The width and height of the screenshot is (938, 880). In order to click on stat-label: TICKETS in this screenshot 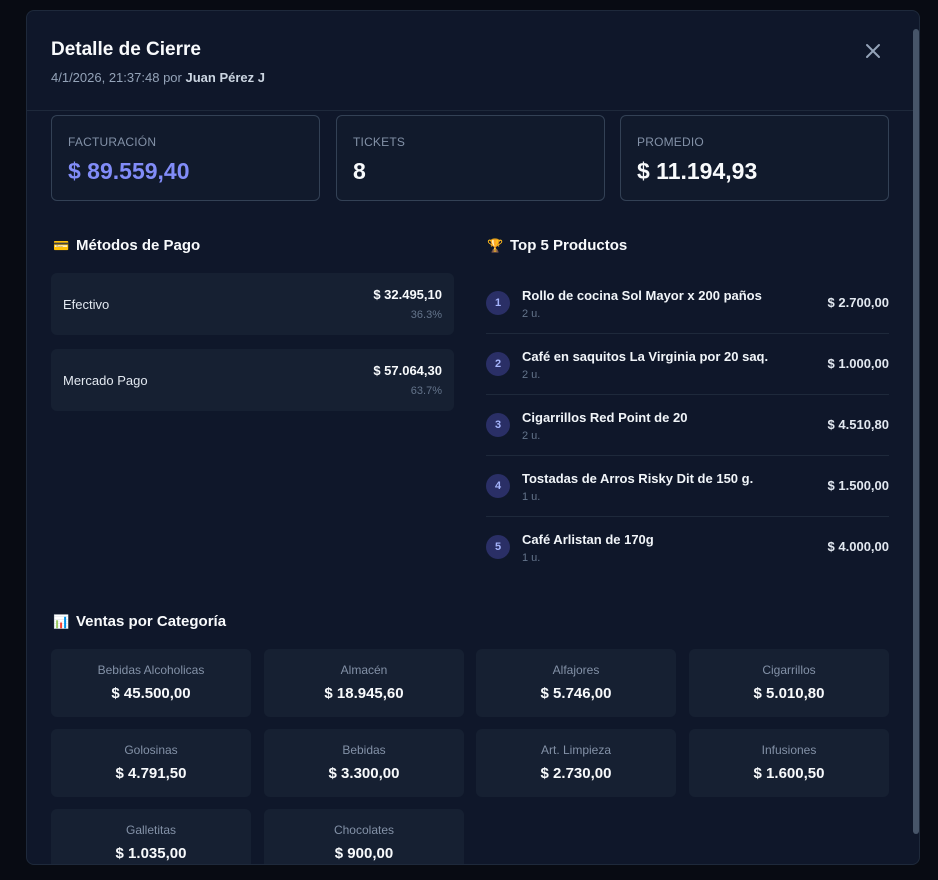, I will do `click(379, 142)`.